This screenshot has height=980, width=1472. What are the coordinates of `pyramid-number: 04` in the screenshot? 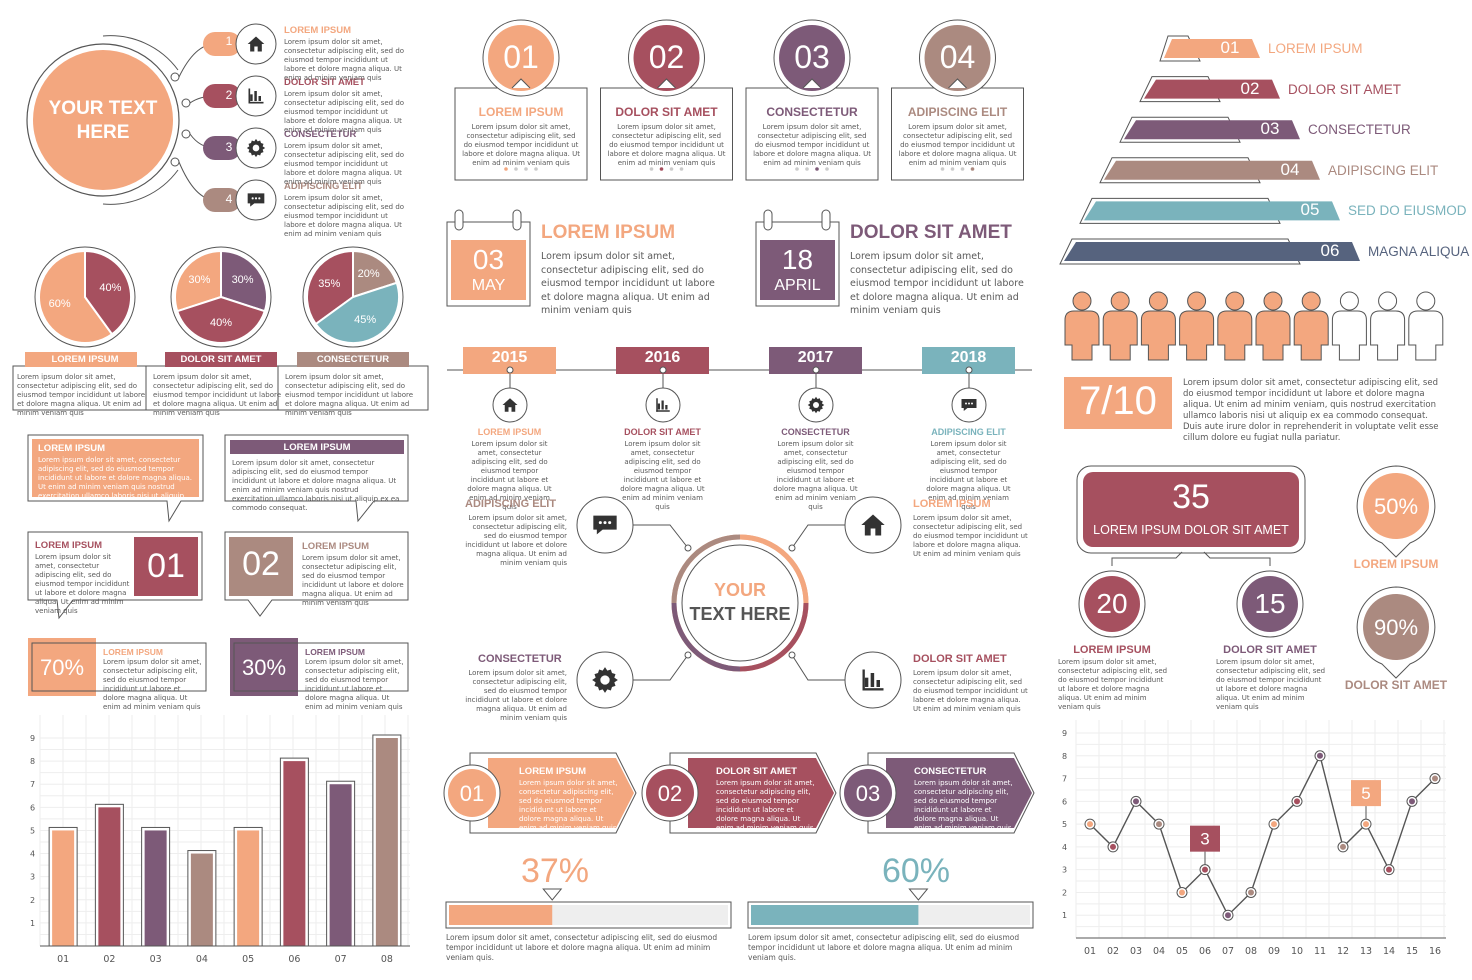 It's located at (1290, 169).